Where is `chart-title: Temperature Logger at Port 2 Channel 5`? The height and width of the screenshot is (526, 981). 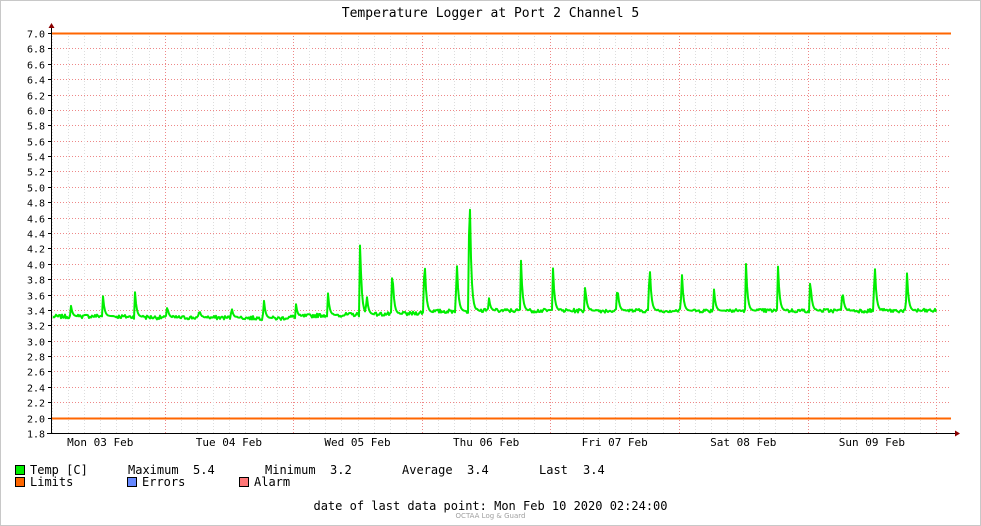 chart-title: Temperature Logger at Port 2 Channel 5 is located at coordinates (490, 13).